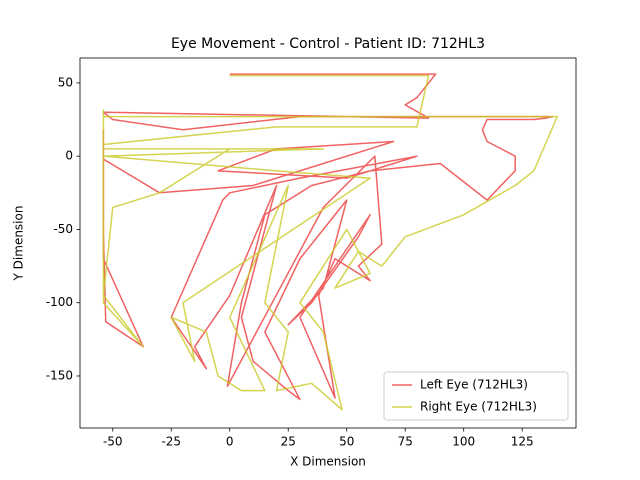  What do you see at coordinates (59, 302) in the screenshot?
I see `y-tick-label: -100` at bounding box center [59, 302].